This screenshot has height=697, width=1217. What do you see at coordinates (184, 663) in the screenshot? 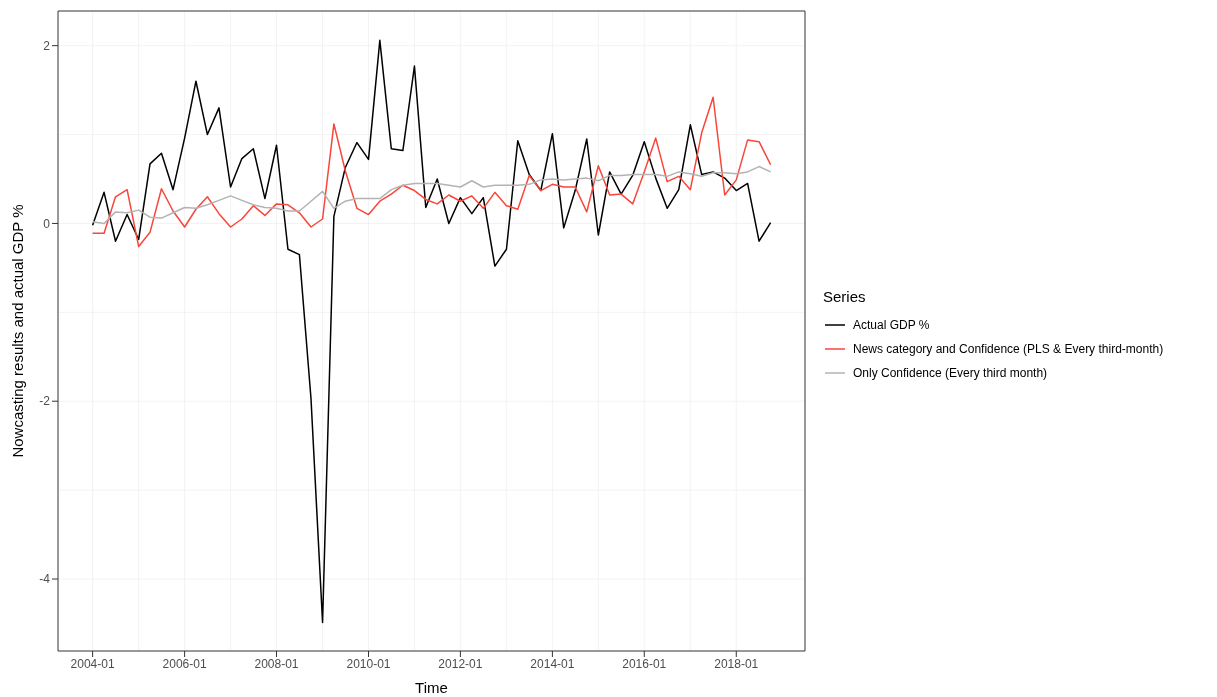
I see `x-tick-label: 2006-01` at bounding box center [184, 663].